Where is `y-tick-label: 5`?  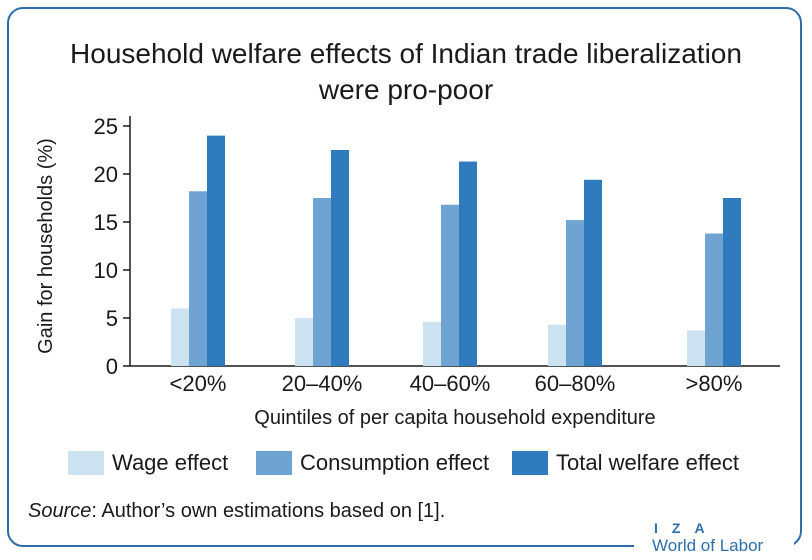
y-tick-label: 5 is located at coordinates (112, 318).